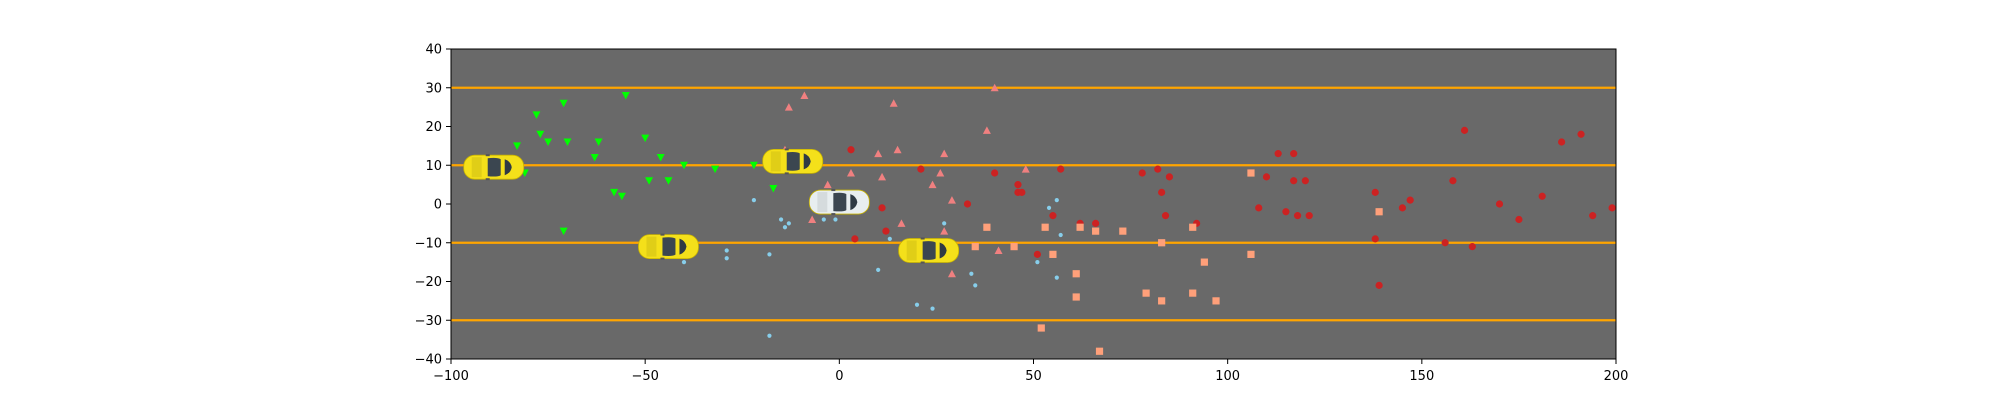 The width and height of the screenshot is (2000, 400). Describe the element at coordinates (433, 166) in the screenshot. I see `y-tick-label: 10` at that location.